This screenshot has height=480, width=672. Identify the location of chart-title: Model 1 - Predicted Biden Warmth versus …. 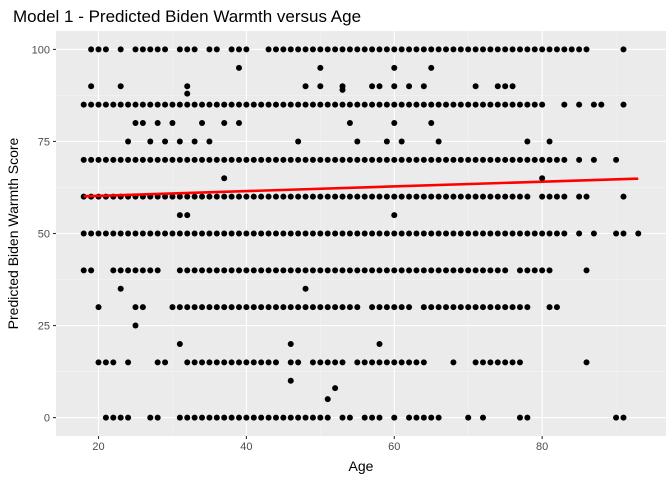
(187, 16).